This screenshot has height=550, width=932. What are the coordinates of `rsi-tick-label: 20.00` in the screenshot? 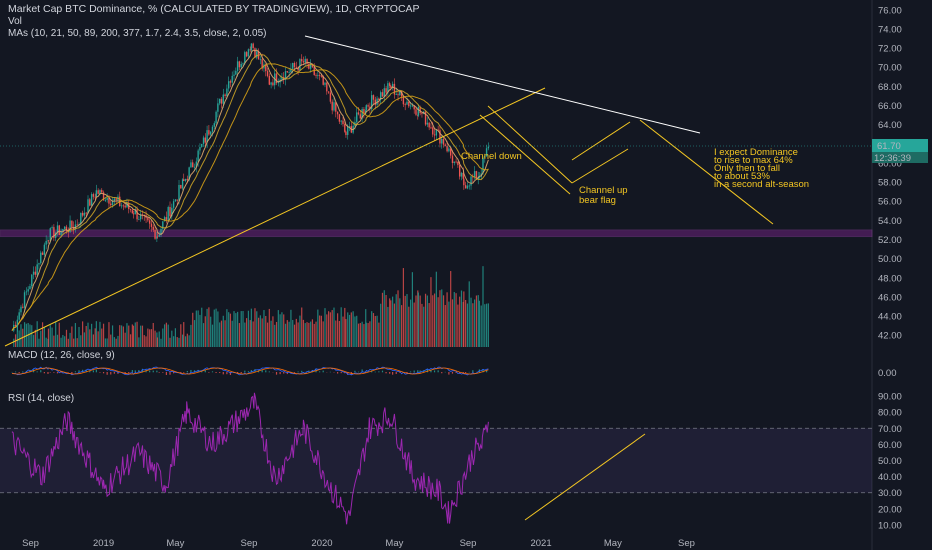 It's located at (890, 509).